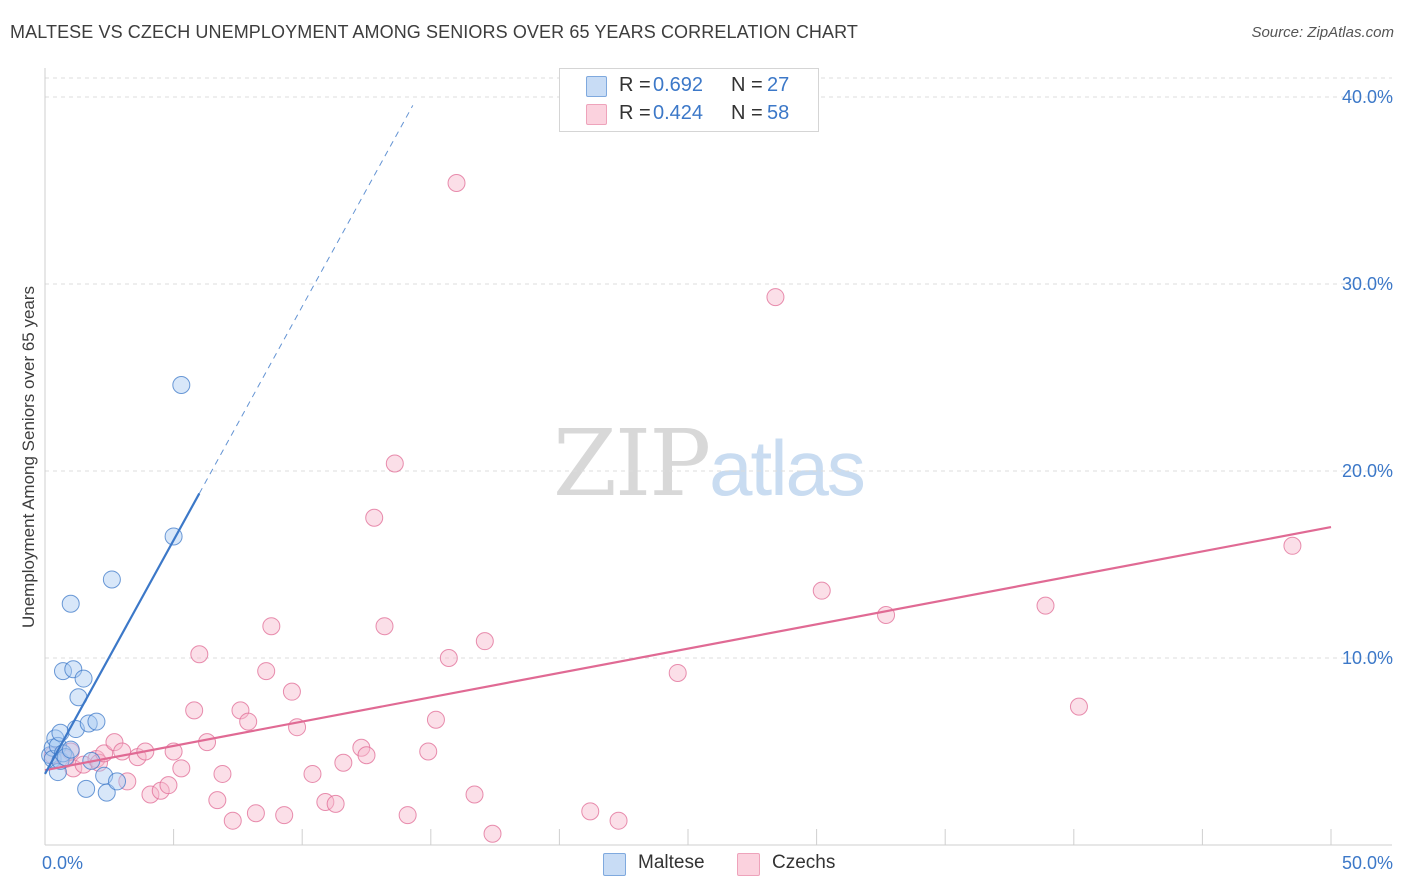 Image resolution: width=1406 pixels, height=892 pixels. What do you see at coordinates (614, 864) in the screenshot?
I see `maltese-legend-swatch` at bounding box center [614, 864].